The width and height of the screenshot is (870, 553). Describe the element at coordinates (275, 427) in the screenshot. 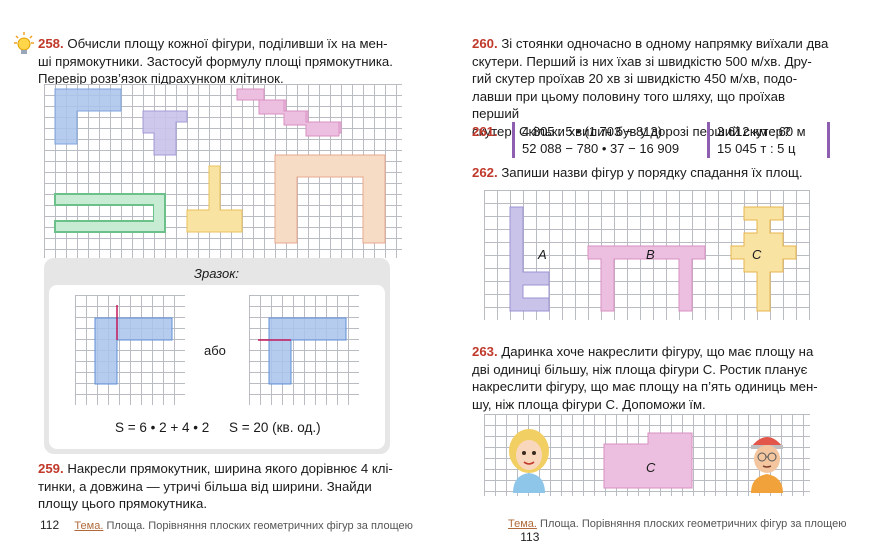

I see `formula-2: S = 20 (кв. од.)` at that location.